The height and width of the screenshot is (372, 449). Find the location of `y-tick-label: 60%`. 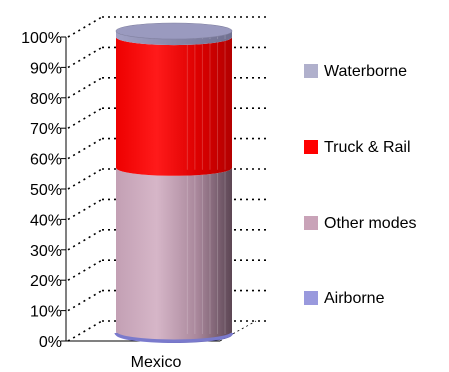

y-tick-label: 60% is located at coordinates (46, 160).